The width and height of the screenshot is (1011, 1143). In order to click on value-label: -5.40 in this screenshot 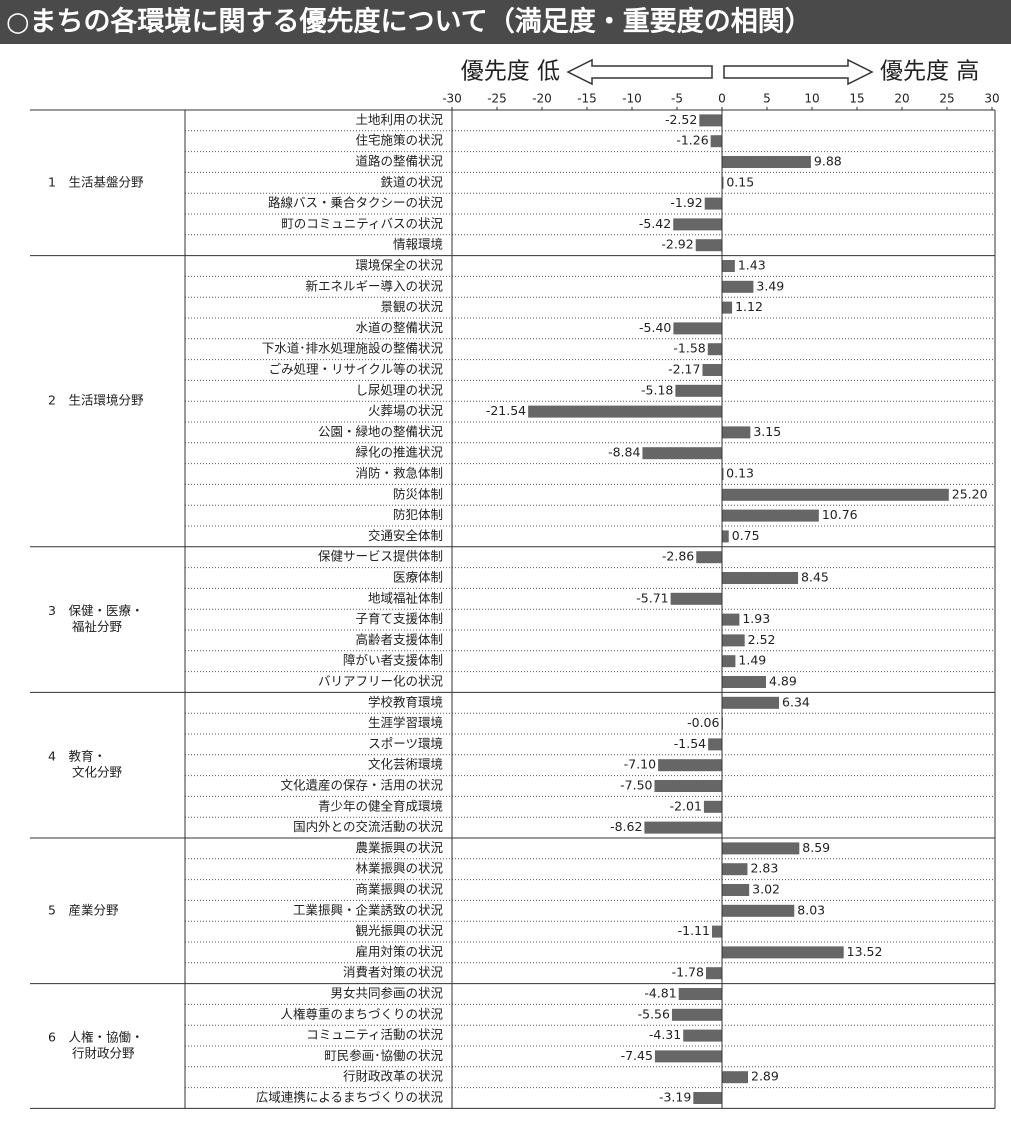, I will do `click(655, 327)`.